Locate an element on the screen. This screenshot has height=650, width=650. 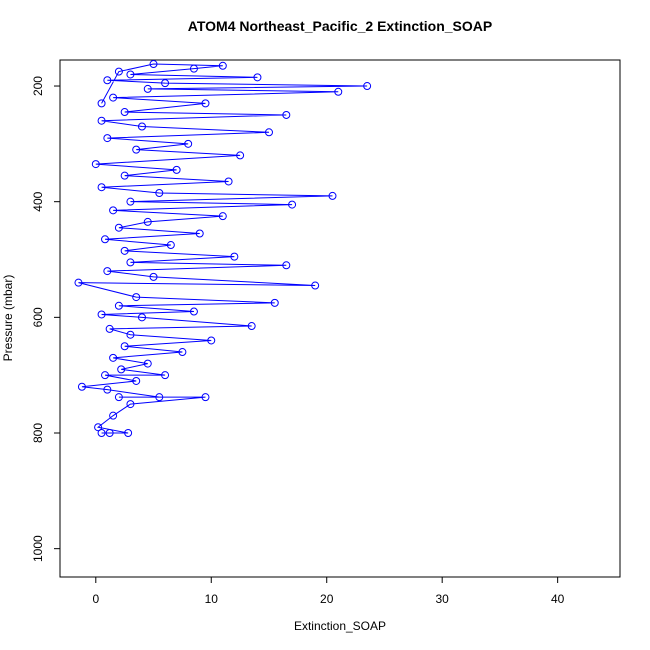
y-tick-label: 400 is located at coordinates (38, 201).